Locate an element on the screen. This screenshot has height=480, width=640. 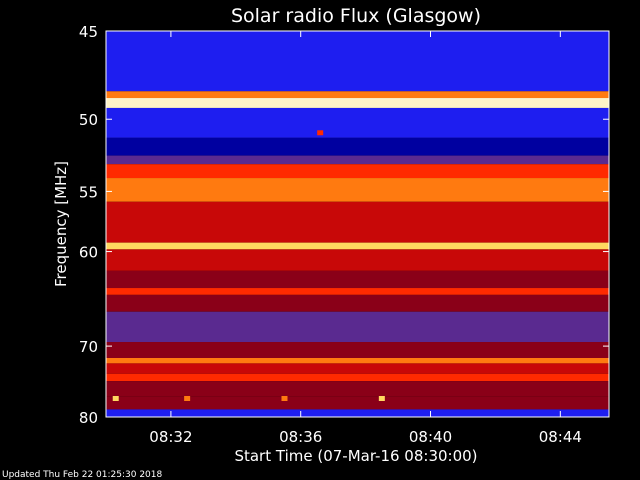
y-tick-label: 70 is located at coordinates (88, 347).